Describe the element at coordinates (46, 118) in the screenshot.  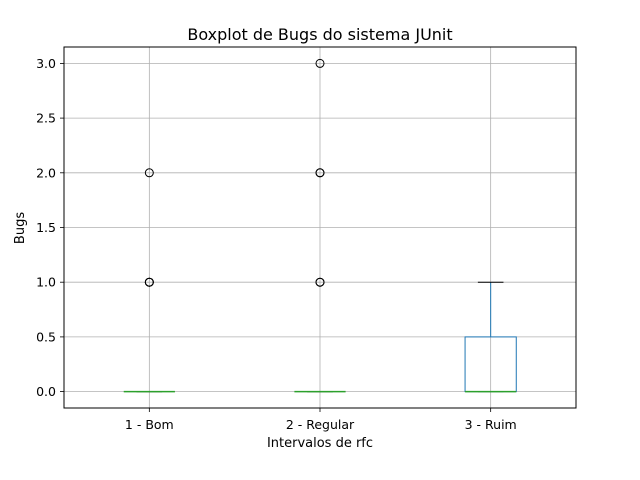
I see `y-tick-label: 2.5` at that location.